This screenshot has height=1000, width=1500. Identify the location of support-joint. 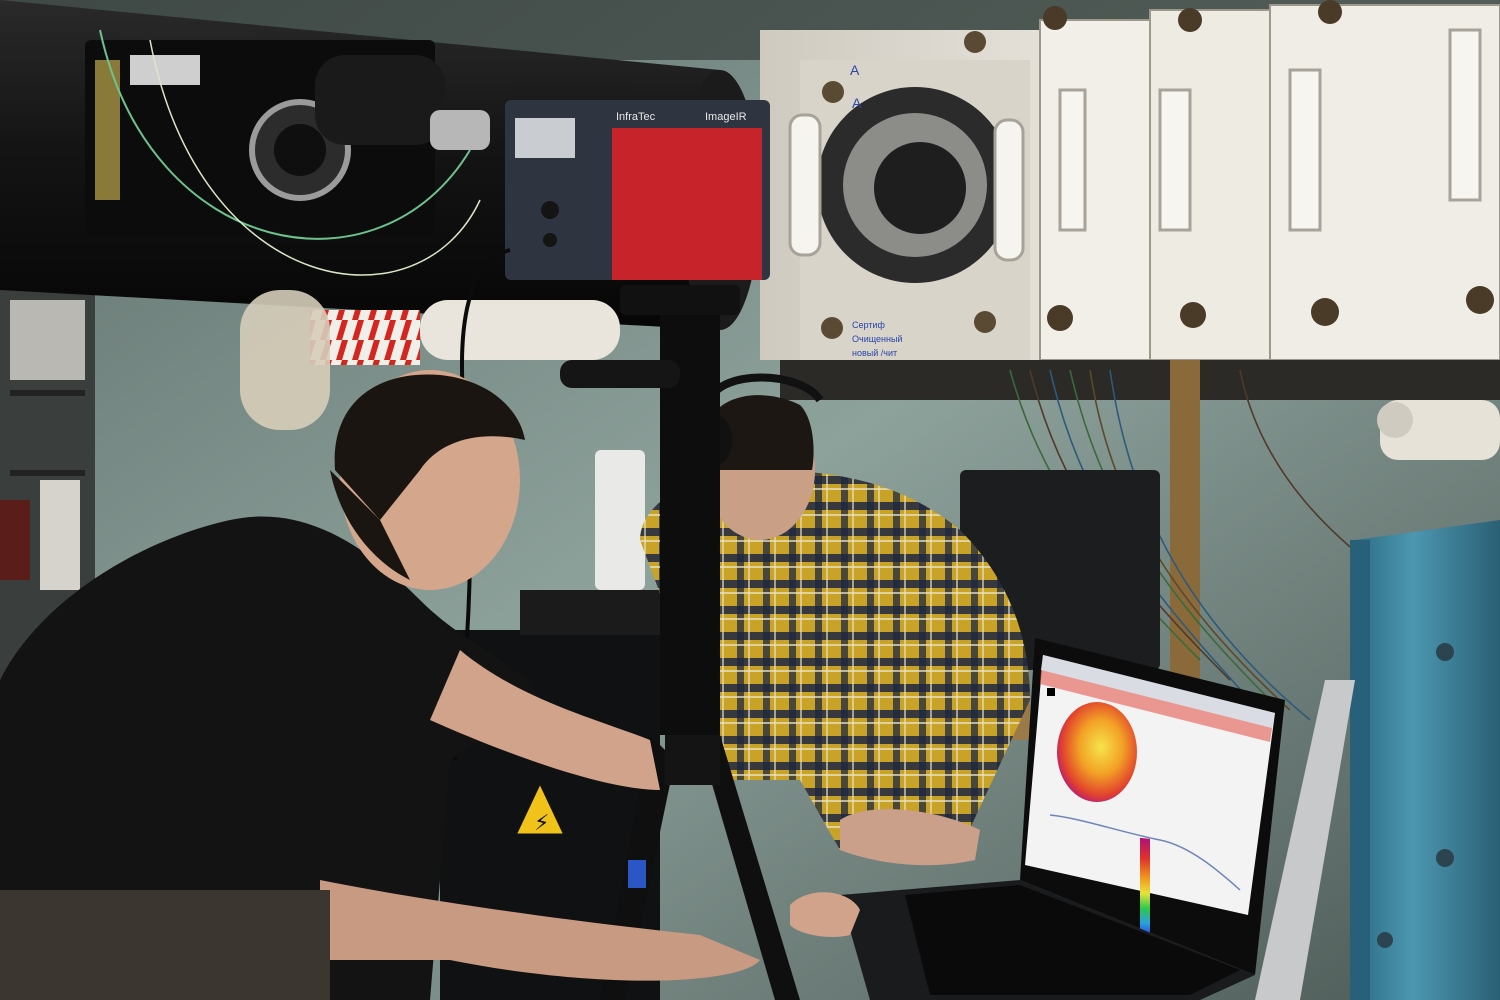
(1438, 430).